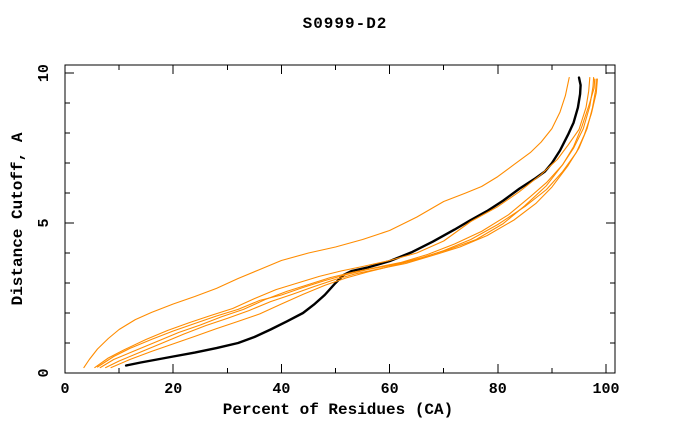 This screenshot has width=680, height=440. What do you see at coordinates (281, 389) in the screenshot?
I see `x-tick-label: 40` at bounding box center [281, 389].